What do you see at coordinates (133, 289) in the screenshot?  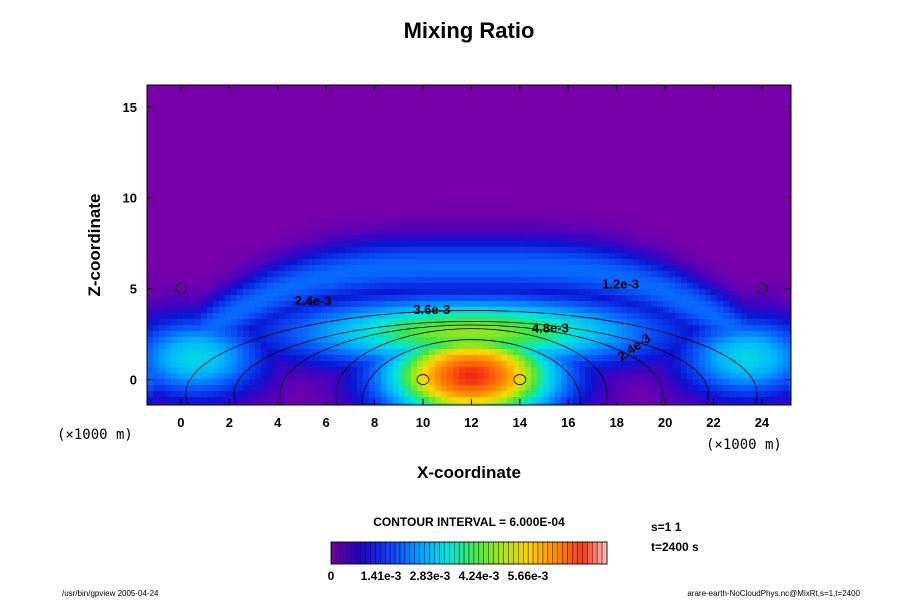 I see `y-tick-label: 5` at bounding box center [133, 289].